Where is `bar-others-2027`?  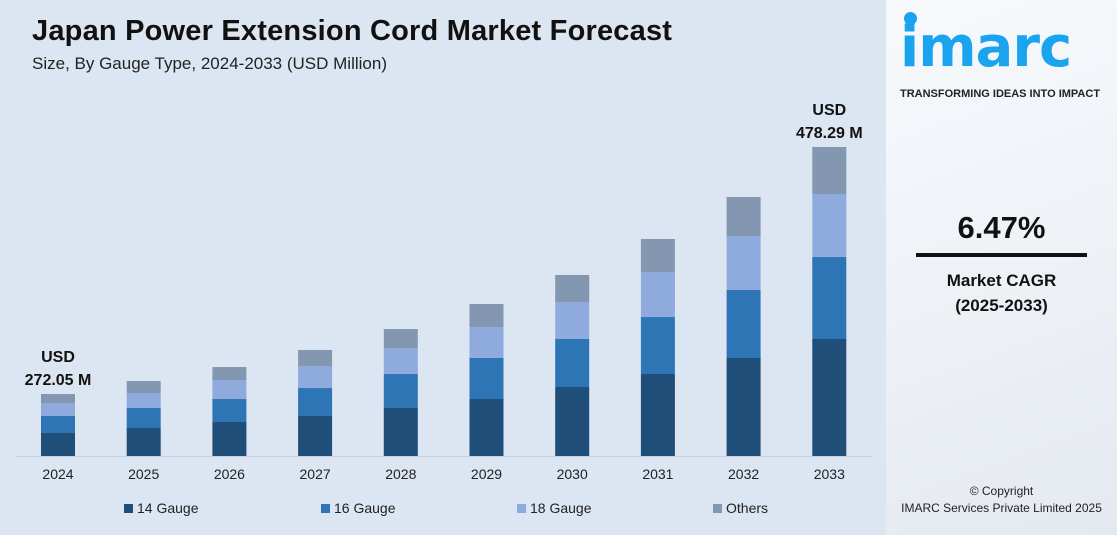 bar-others-2027 is located at coordinates (315, 358).